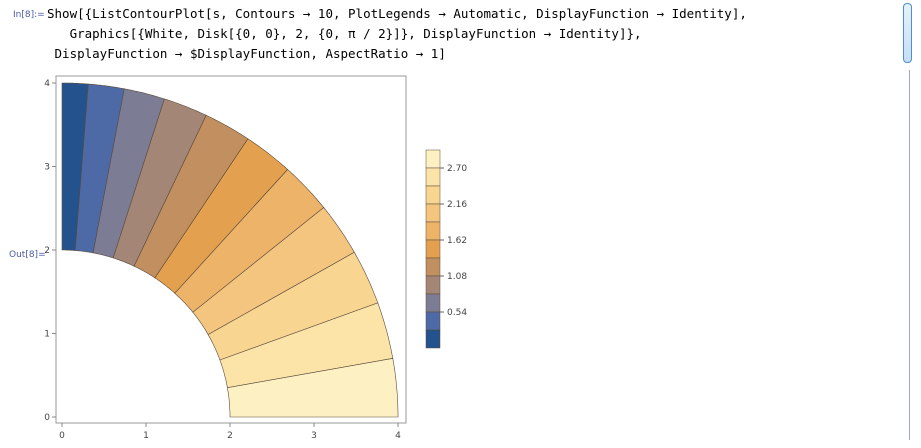  Describe the element at coordinates (47, 418) in the screenshot. I see `y-tick-label: 0` at that location.